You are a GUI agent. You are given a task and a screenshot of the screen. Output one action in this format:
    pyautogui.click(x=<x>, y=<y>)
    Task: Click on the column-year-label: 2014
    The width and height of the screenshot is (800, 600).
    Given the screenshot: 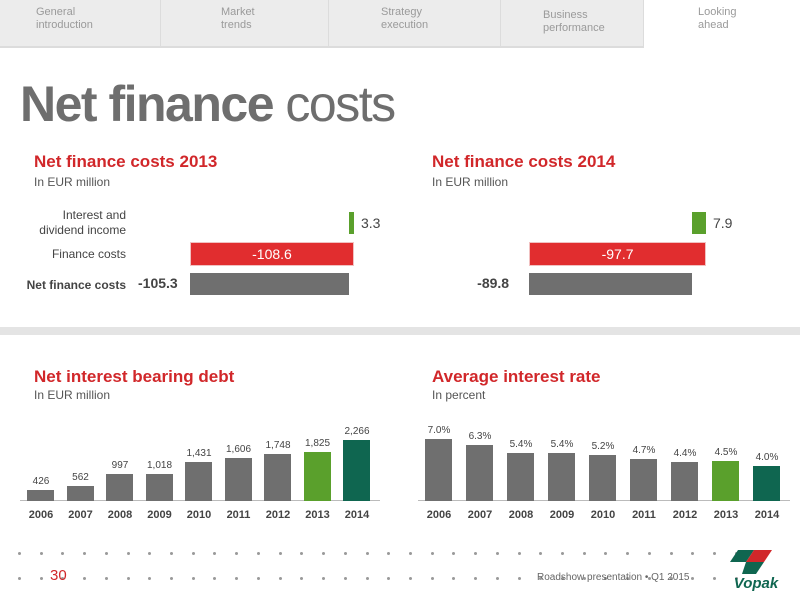 What is the action you would take?
    pyautogui.click(x=767, y=515)
    